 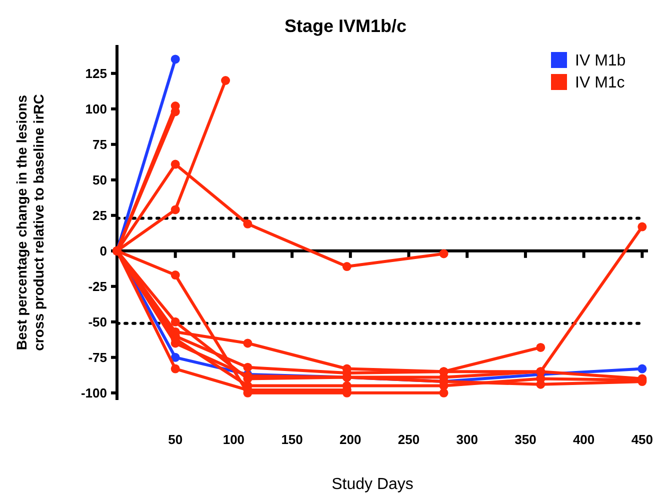 What do you see at coordinates (600, 83) in the screenshot?
I see `legend-label: IV M1c` at bounding box center [600, 83].